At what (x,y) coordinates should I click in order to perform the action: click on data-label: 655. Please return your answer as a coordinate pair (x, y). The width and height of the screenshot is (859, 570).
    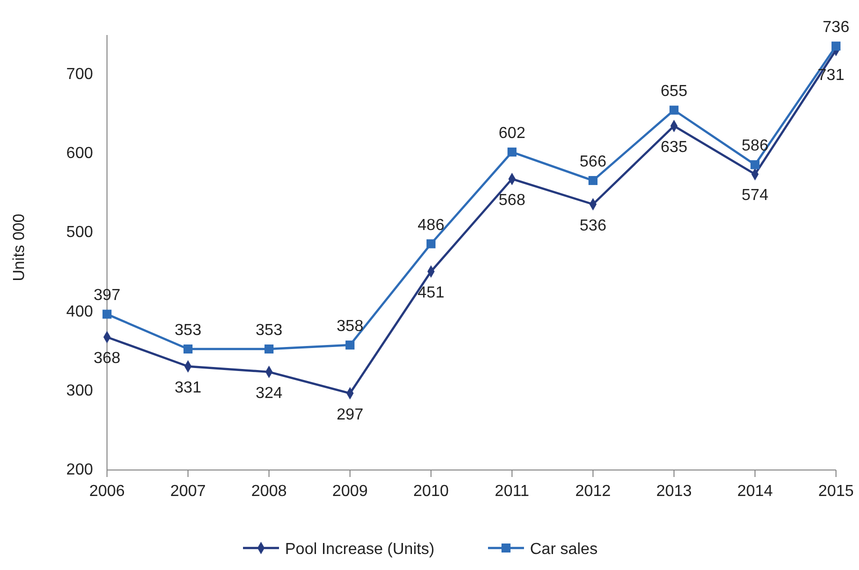
    Looking at the image, I should click on (674, 91).